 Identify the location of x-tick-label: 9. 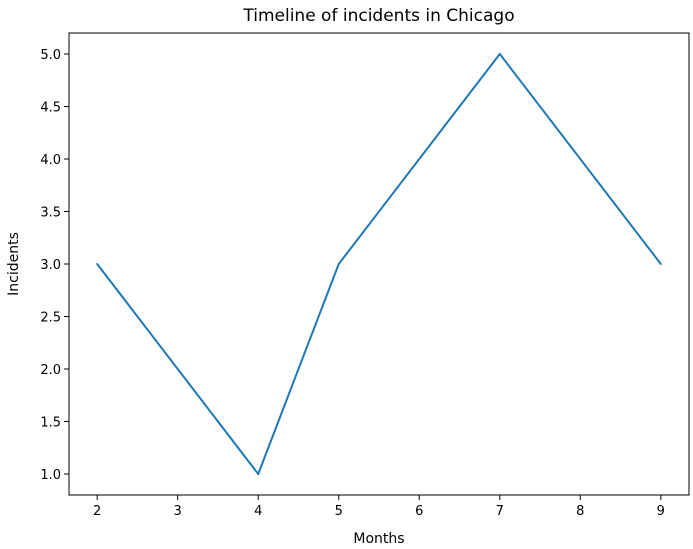
(661, 511).